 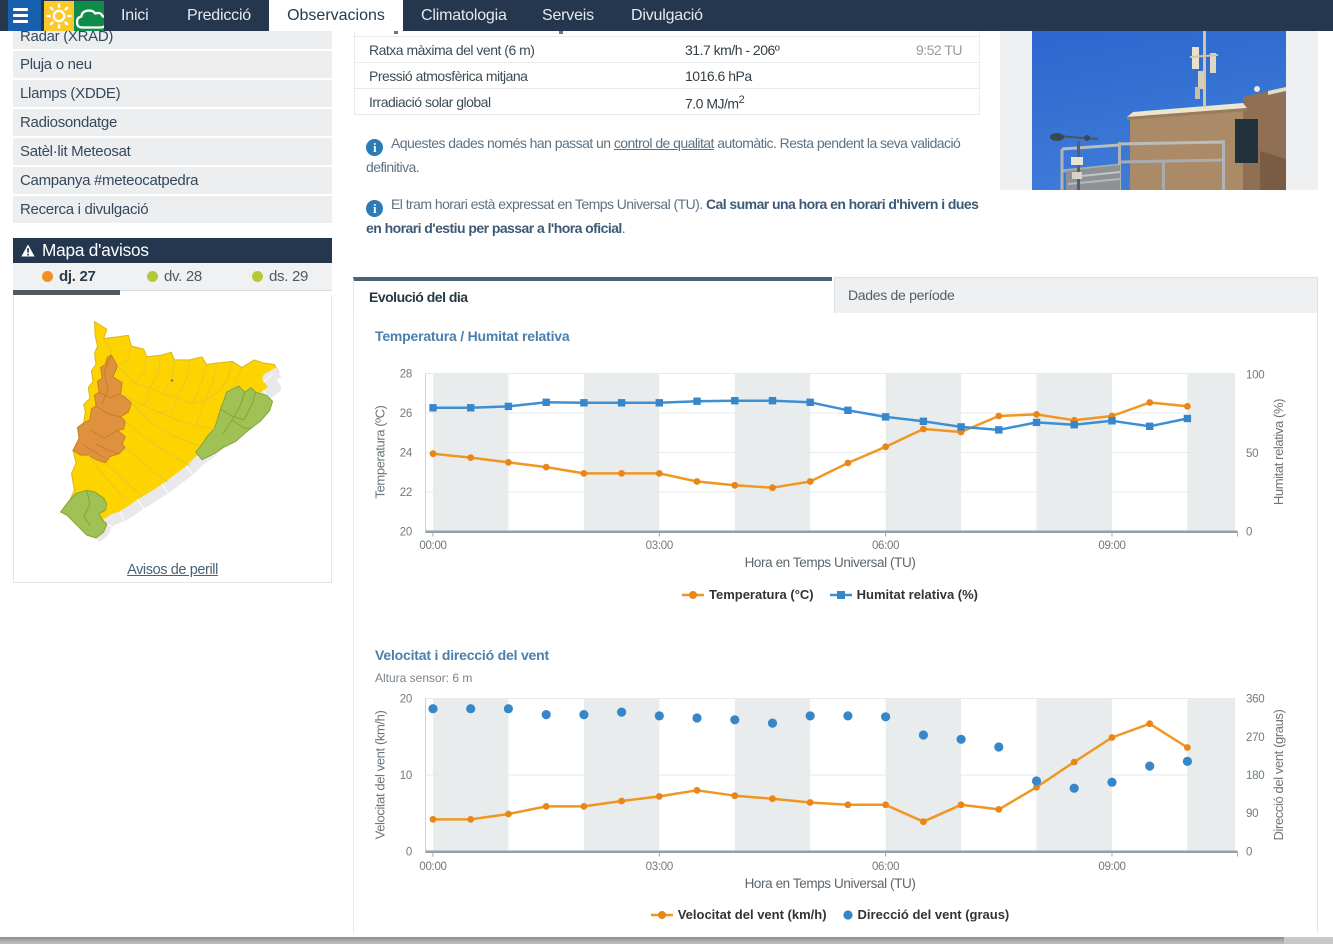 I want to click on svg-text: 50, so click(x=1252, y=454).